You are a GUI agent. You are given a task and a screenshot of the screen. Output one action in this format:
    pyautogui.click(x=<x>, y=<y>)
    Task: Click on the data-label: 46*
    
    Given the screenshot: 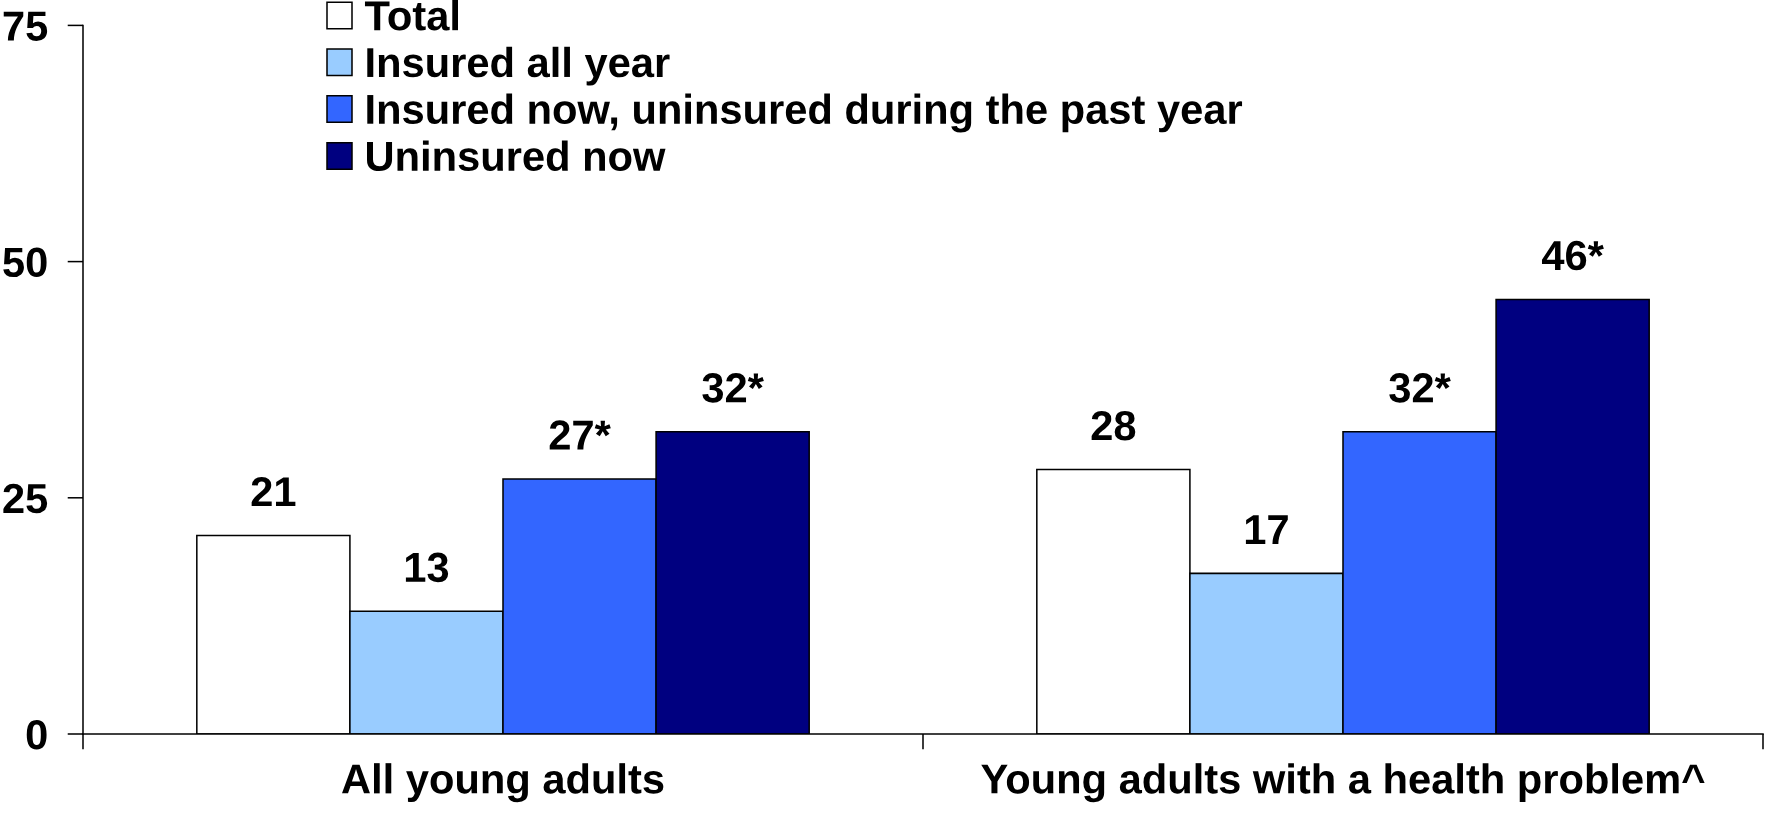 What is the action you would take?
    pyautogui.click(x=1572, y=255)
    